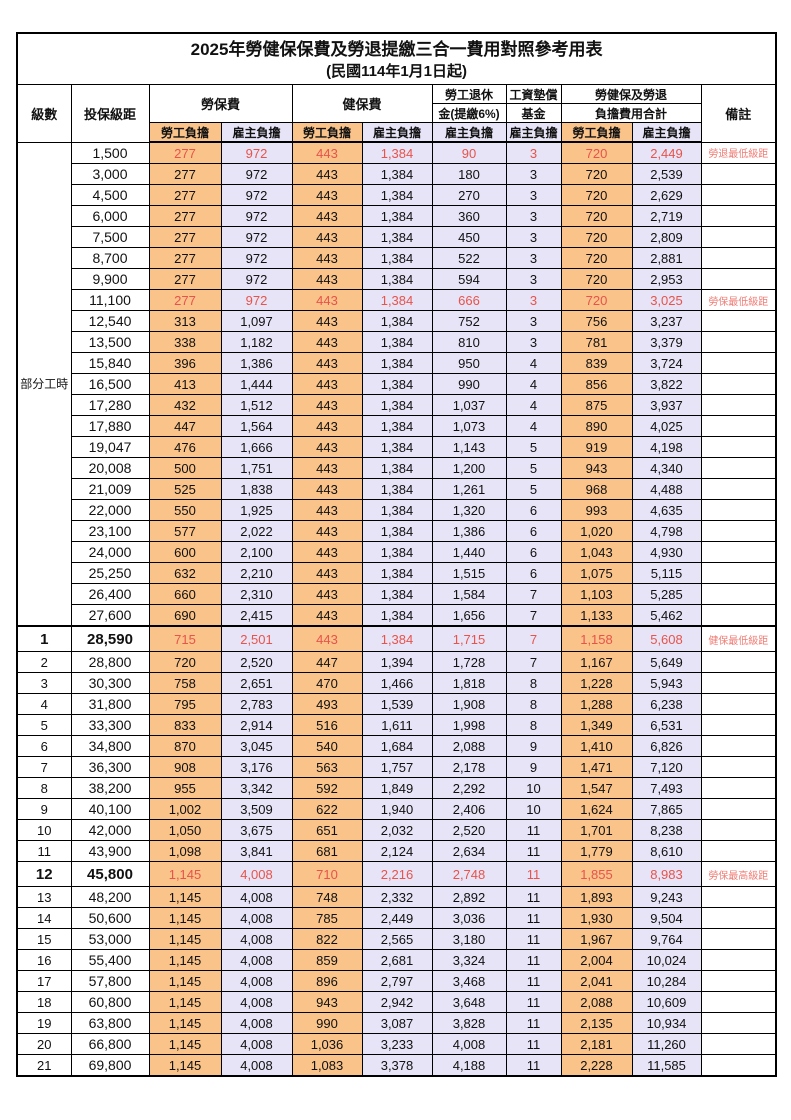 This screenshot has height=1120, width=791. What do you see at coordinates (596, 830) in the screenshot?
I see `total-employee-cell: 1,701` at bounding box center [596, 830].